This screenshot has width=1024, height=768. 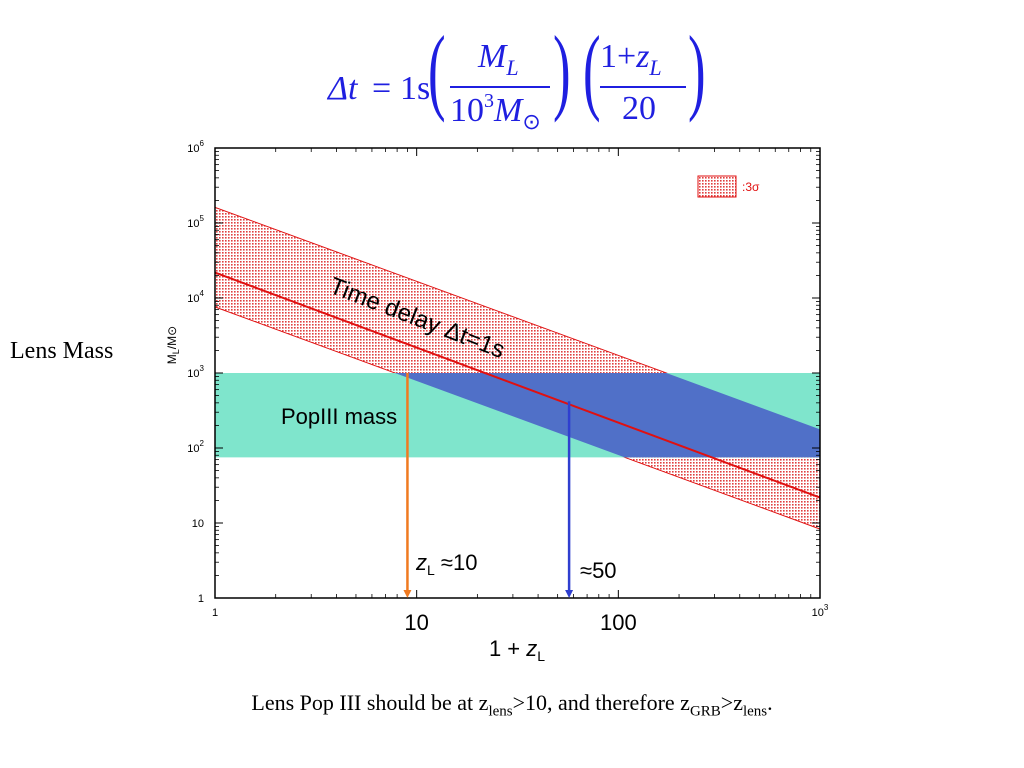 What do you see at coordinates (770, 702) in the screenshot?
I see `caption-part4: .` at bounding box center [770, 702].